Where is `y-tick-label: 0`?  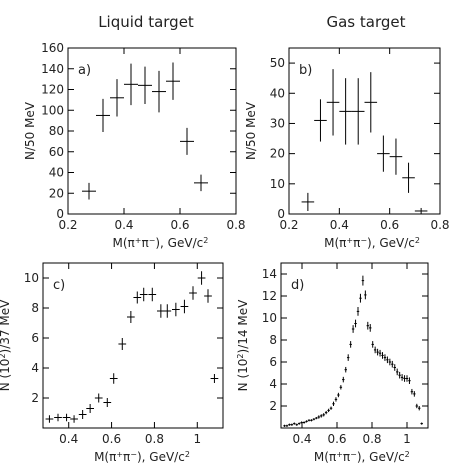 y-tick-label: 0 is located at coordinates (60, 214).